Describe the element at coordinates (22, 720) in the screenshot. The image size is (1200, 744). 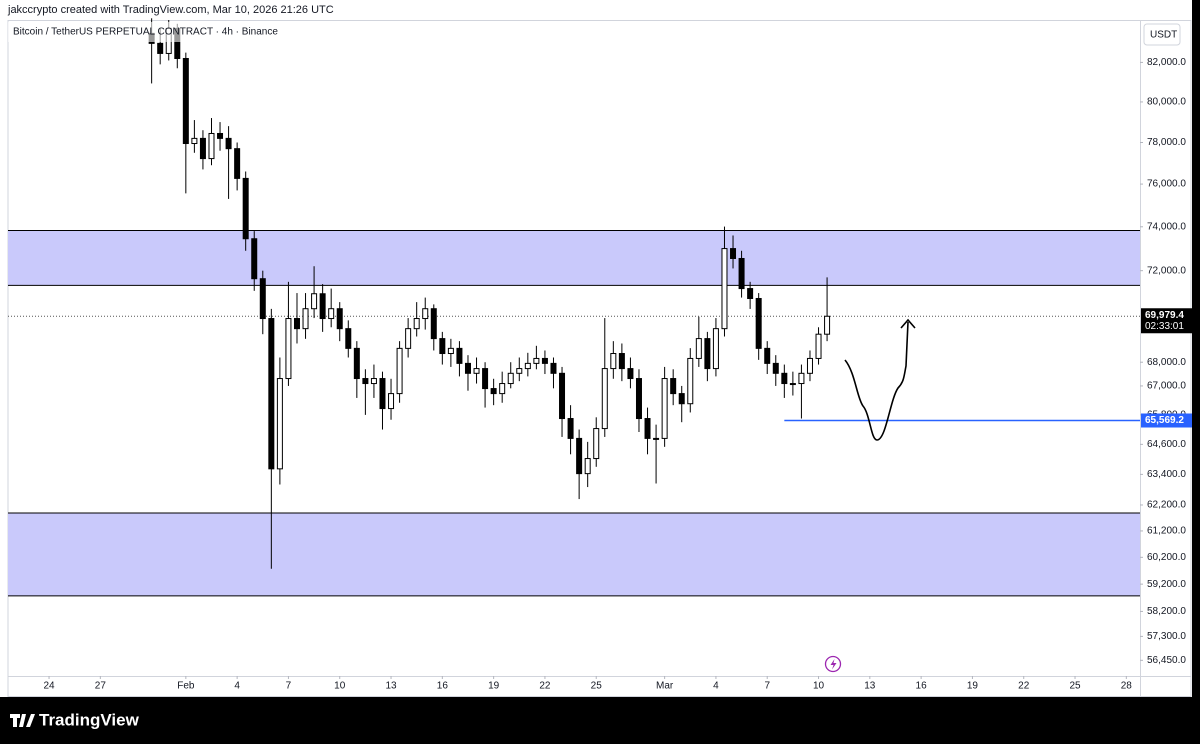
I see `footer-logo` at that location.